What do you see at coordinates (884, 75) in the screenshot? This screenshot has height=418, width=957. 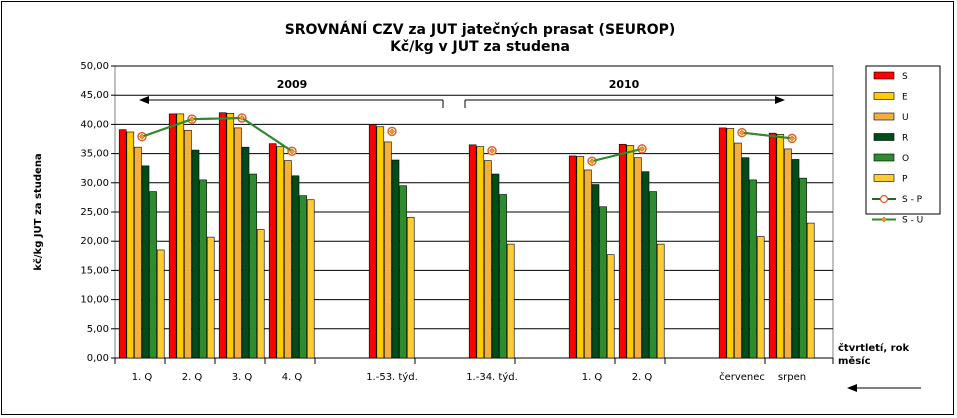 I see `legend-swatch-S` at bounding box center [884, 75].